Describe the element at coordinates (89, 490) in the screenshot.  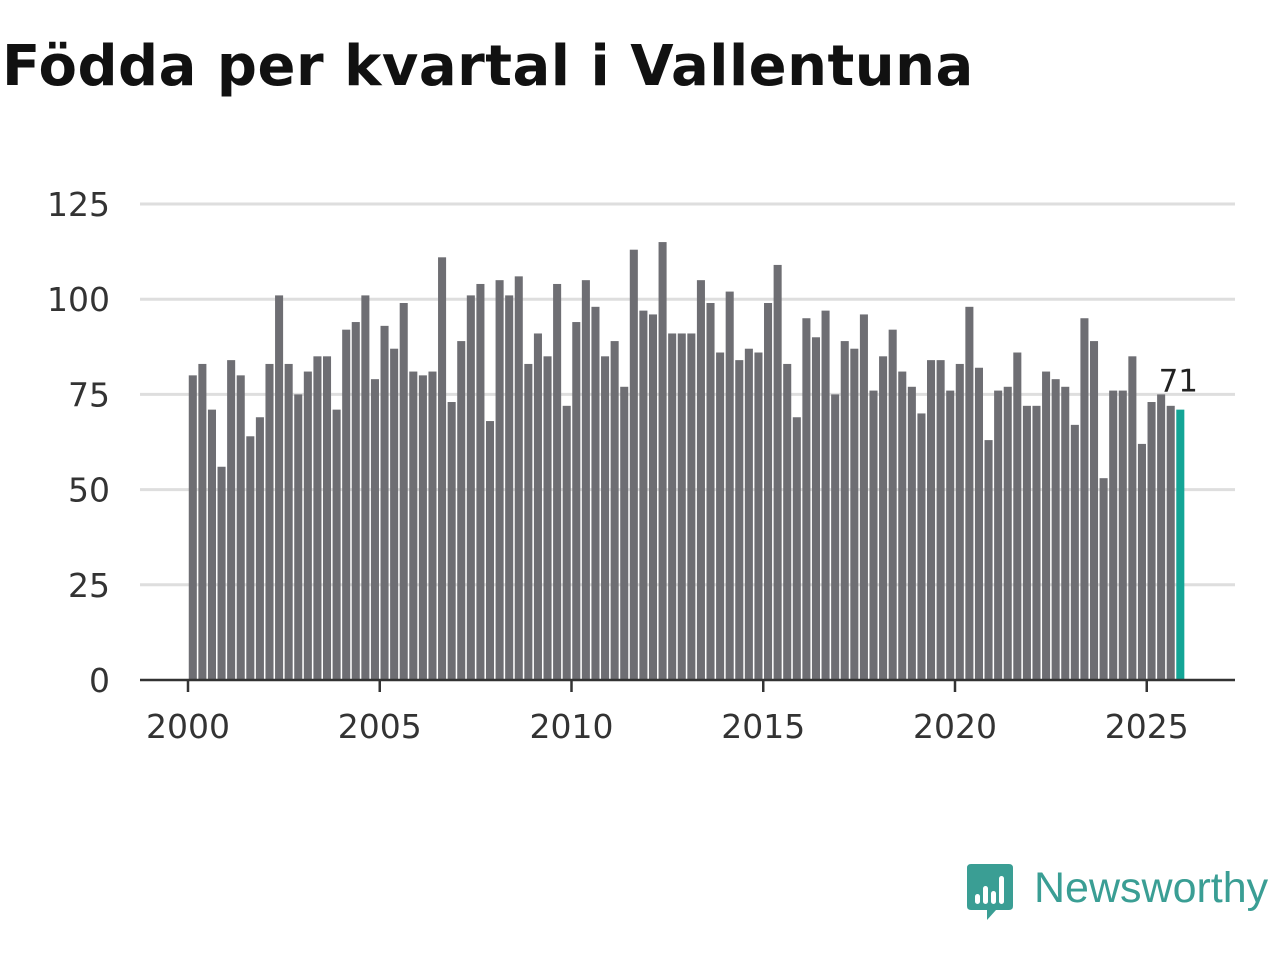
I see `y-tick-label-50: 50` at that location.